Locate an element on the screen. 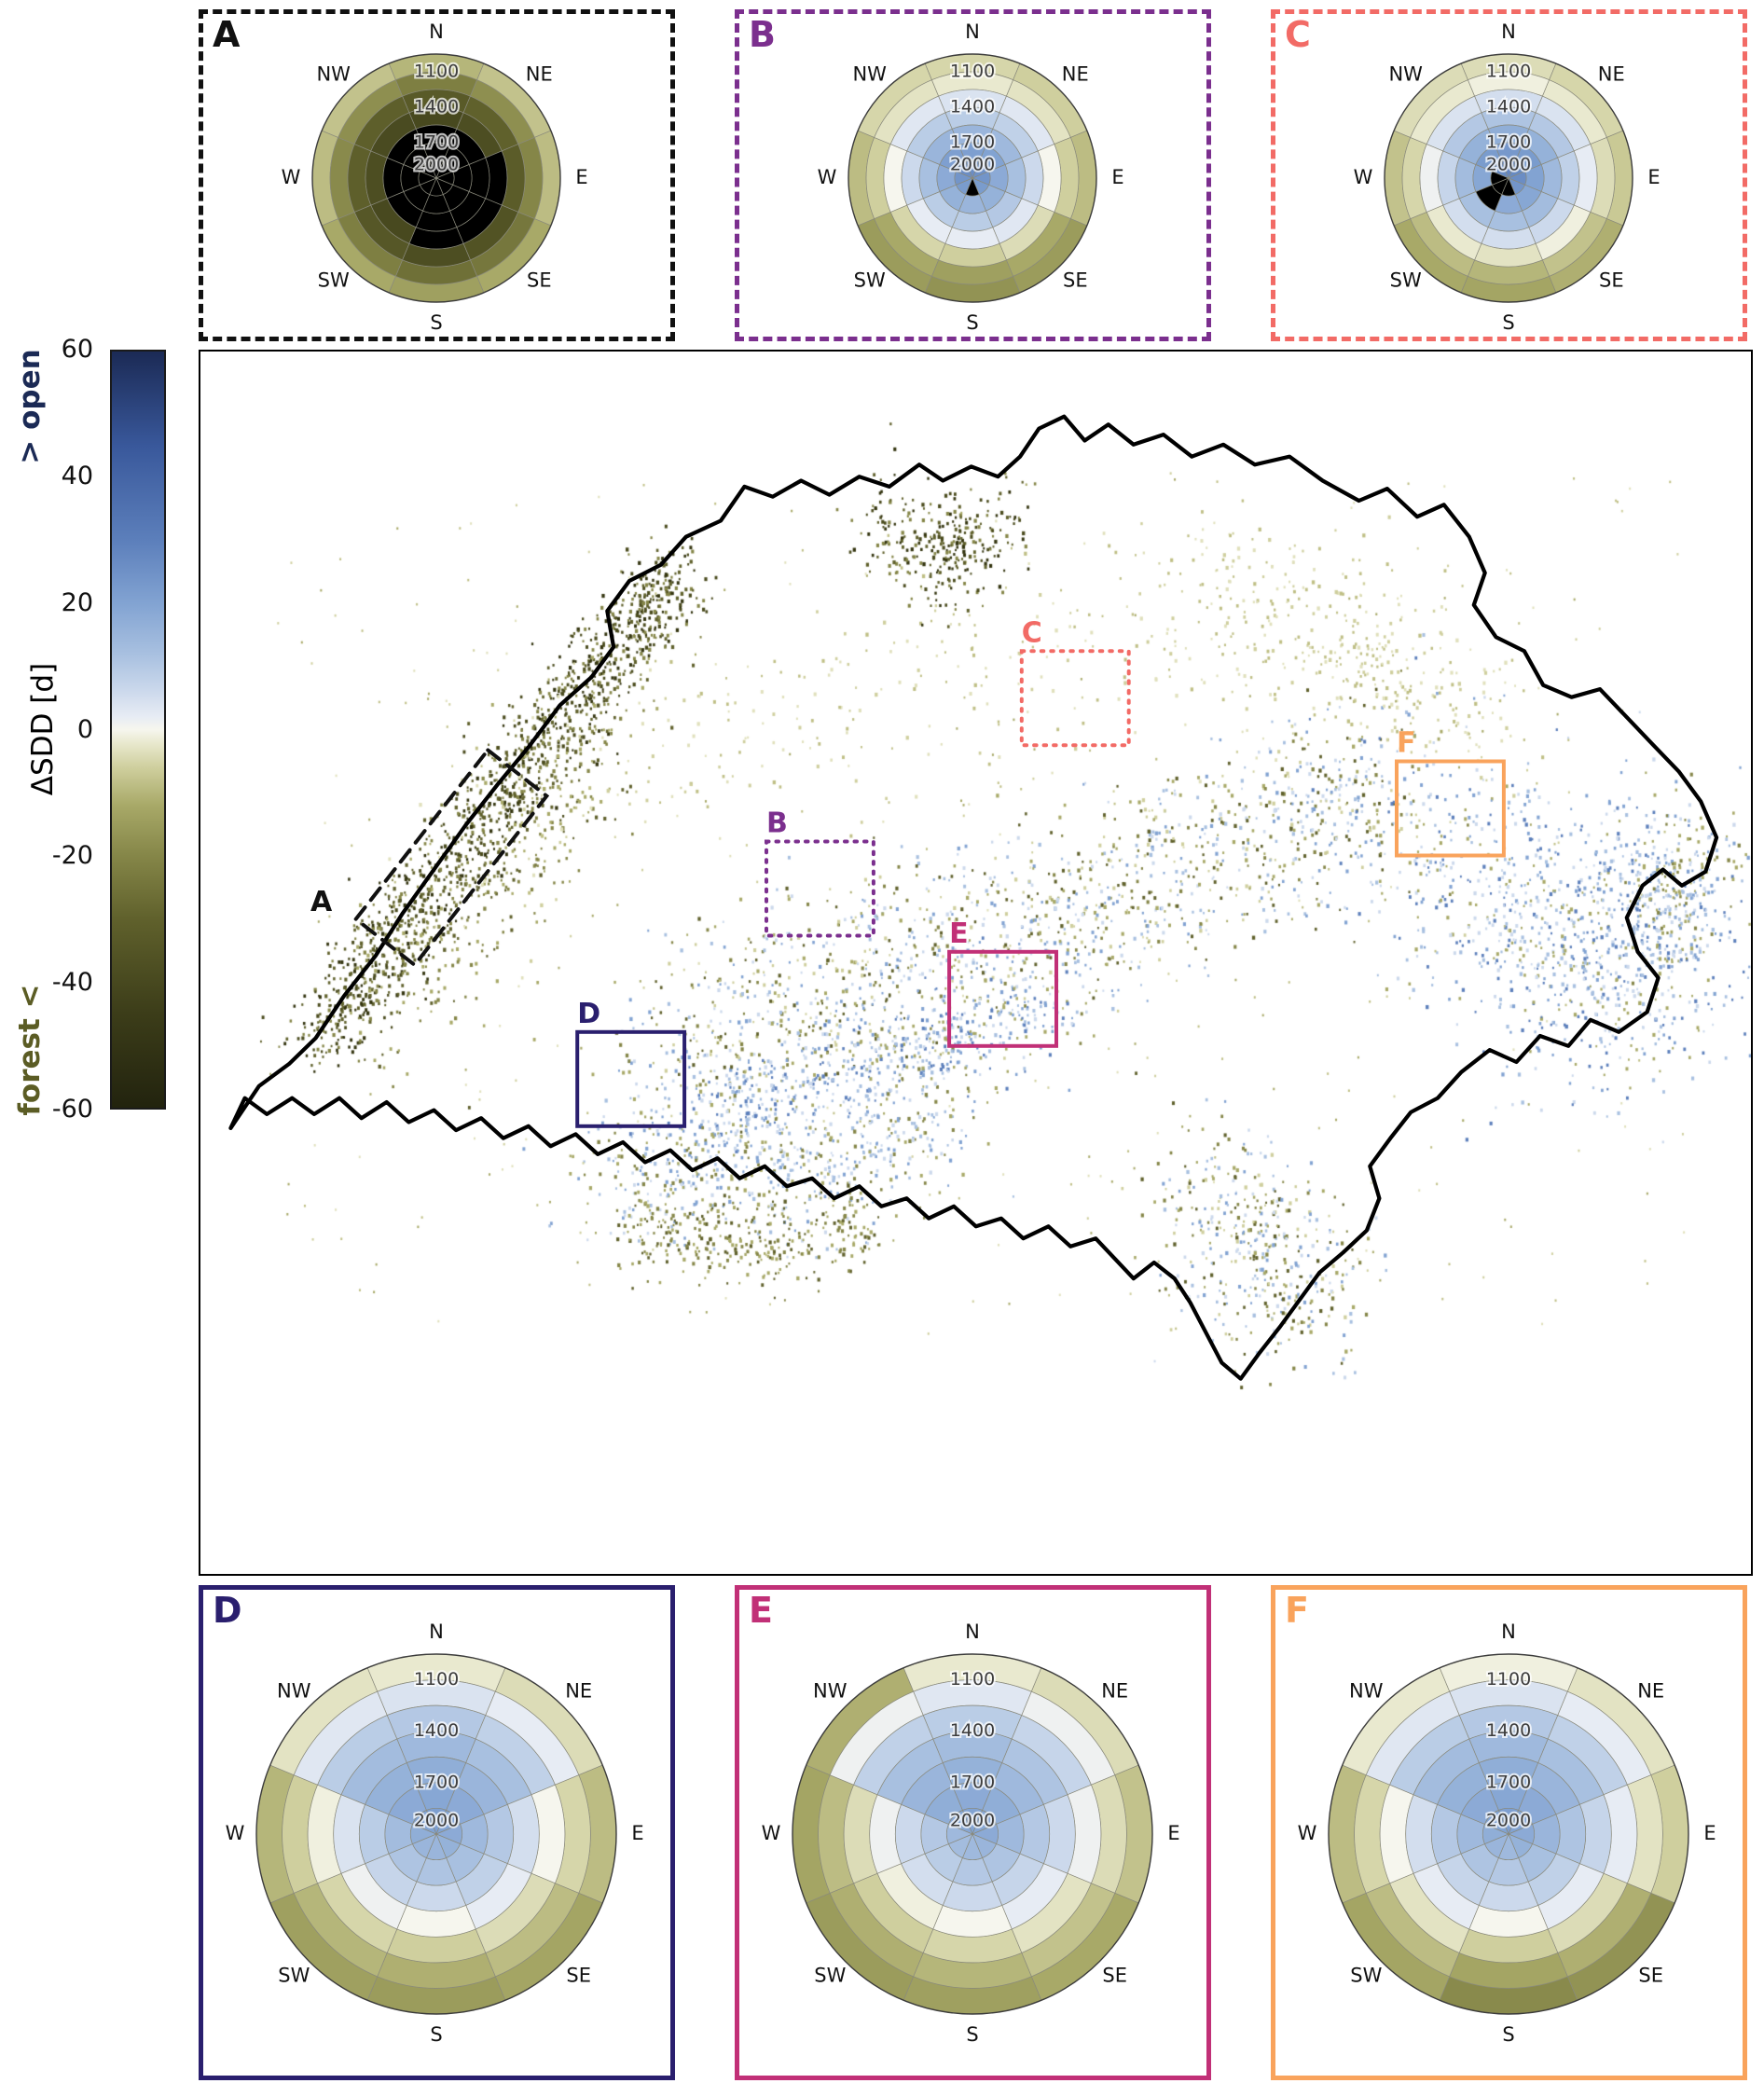 Image resolution: width=1764 pixels, height=2097 pixels. map-region-label-b: B is located at coordinates (777, 823).